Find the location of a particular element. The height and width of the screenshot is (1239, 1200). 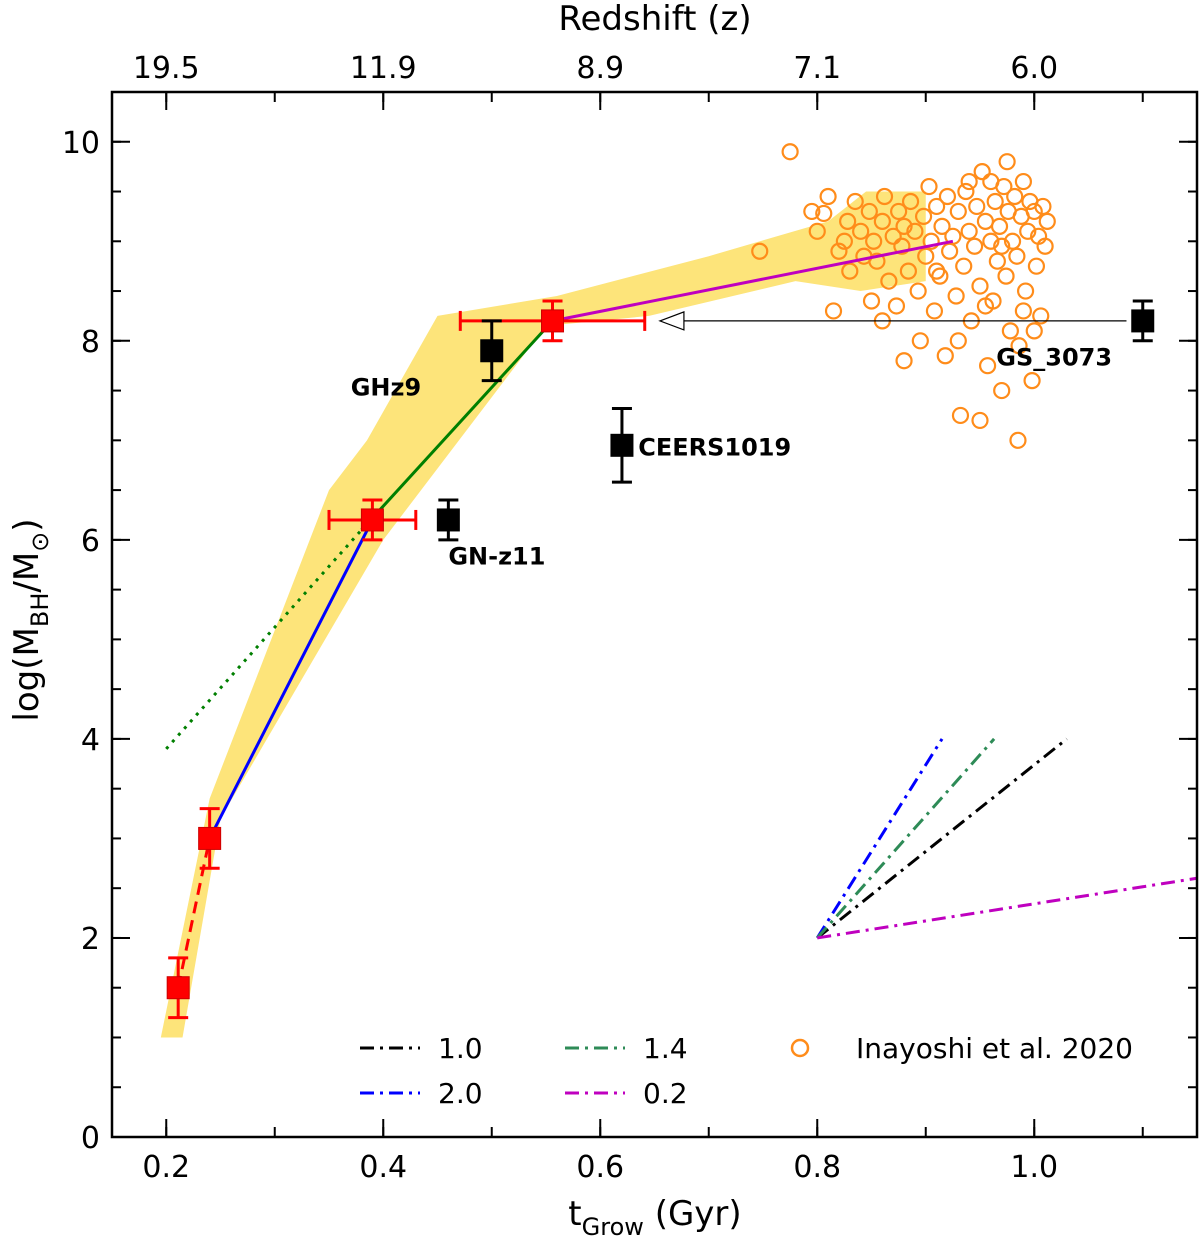

source-label-ghz9: GHz9 is located at coordinates (386, 388).